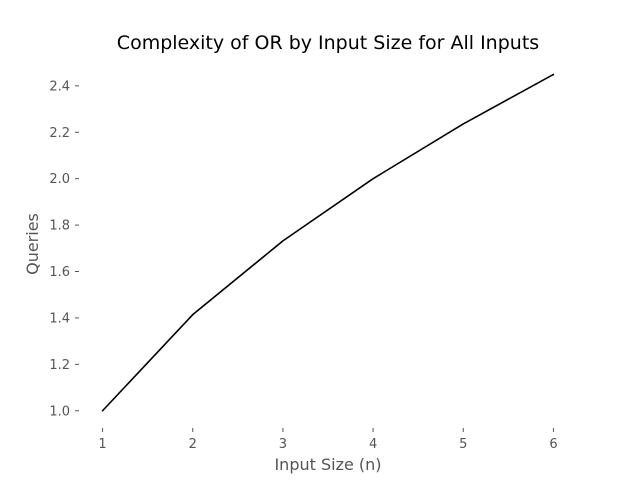  I want to click on x-tick-label: 1, so click(102, 444).